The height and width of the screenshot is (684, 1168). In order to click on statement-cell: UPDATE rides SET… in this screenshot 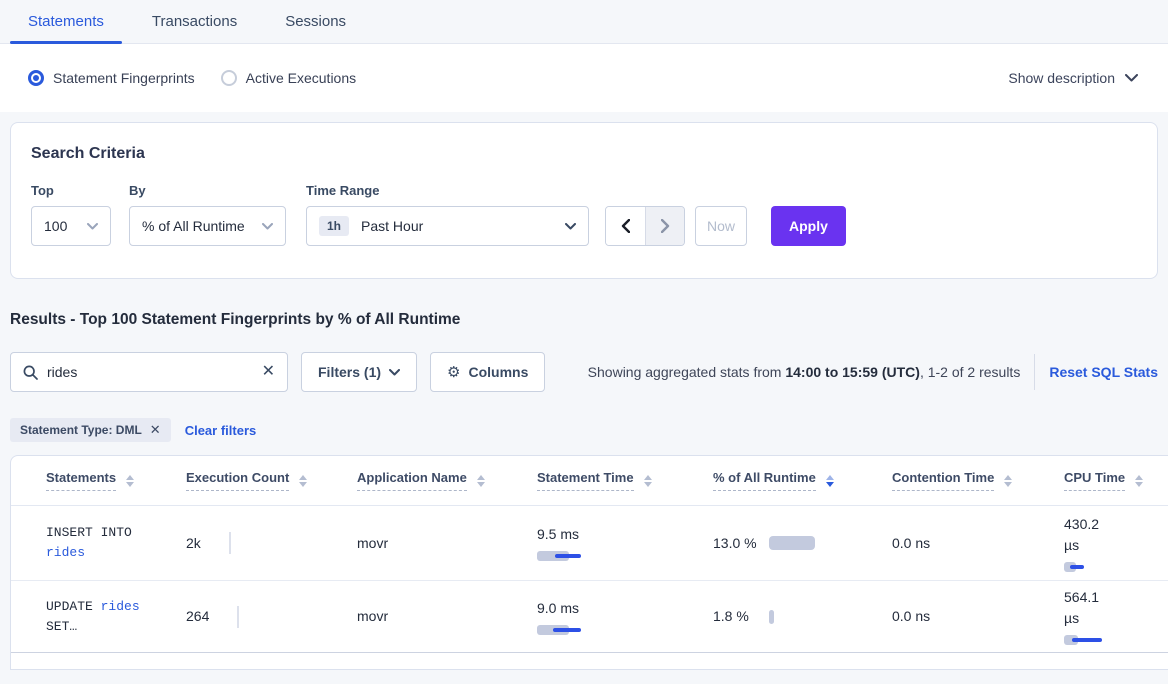, I will do `click(116, 617)`.